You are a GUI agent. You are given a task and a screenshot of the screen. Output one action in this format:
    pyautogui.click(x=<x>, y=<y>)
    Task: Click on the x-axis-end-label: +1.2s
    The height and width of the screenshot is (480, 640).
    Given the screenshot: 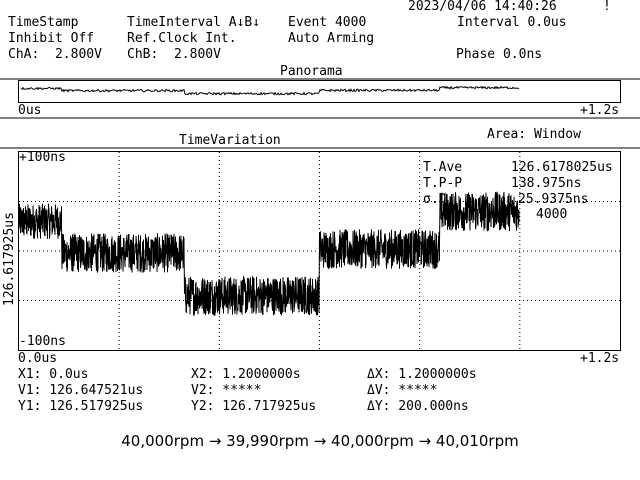 What is the action you would take?
    pyautogui.click(x=600, y=358)
    